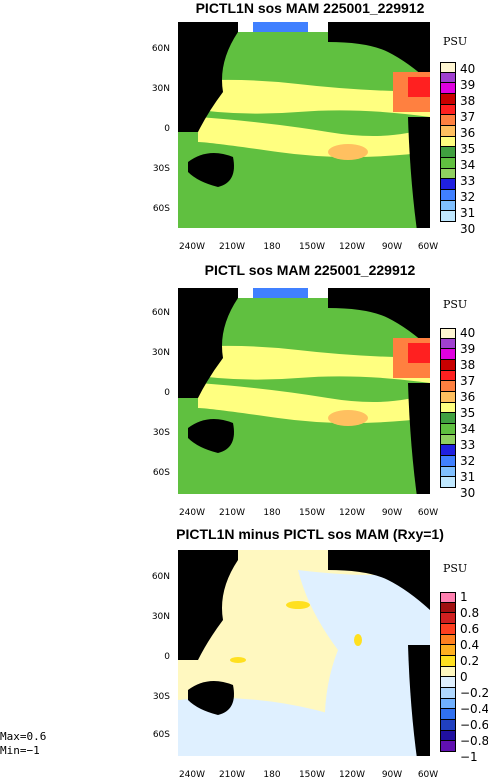 The height and width of the screenshot is (782, 488). I want to click on panel-title: PICTL sos MAM 225001_229912, so click(310, 270).